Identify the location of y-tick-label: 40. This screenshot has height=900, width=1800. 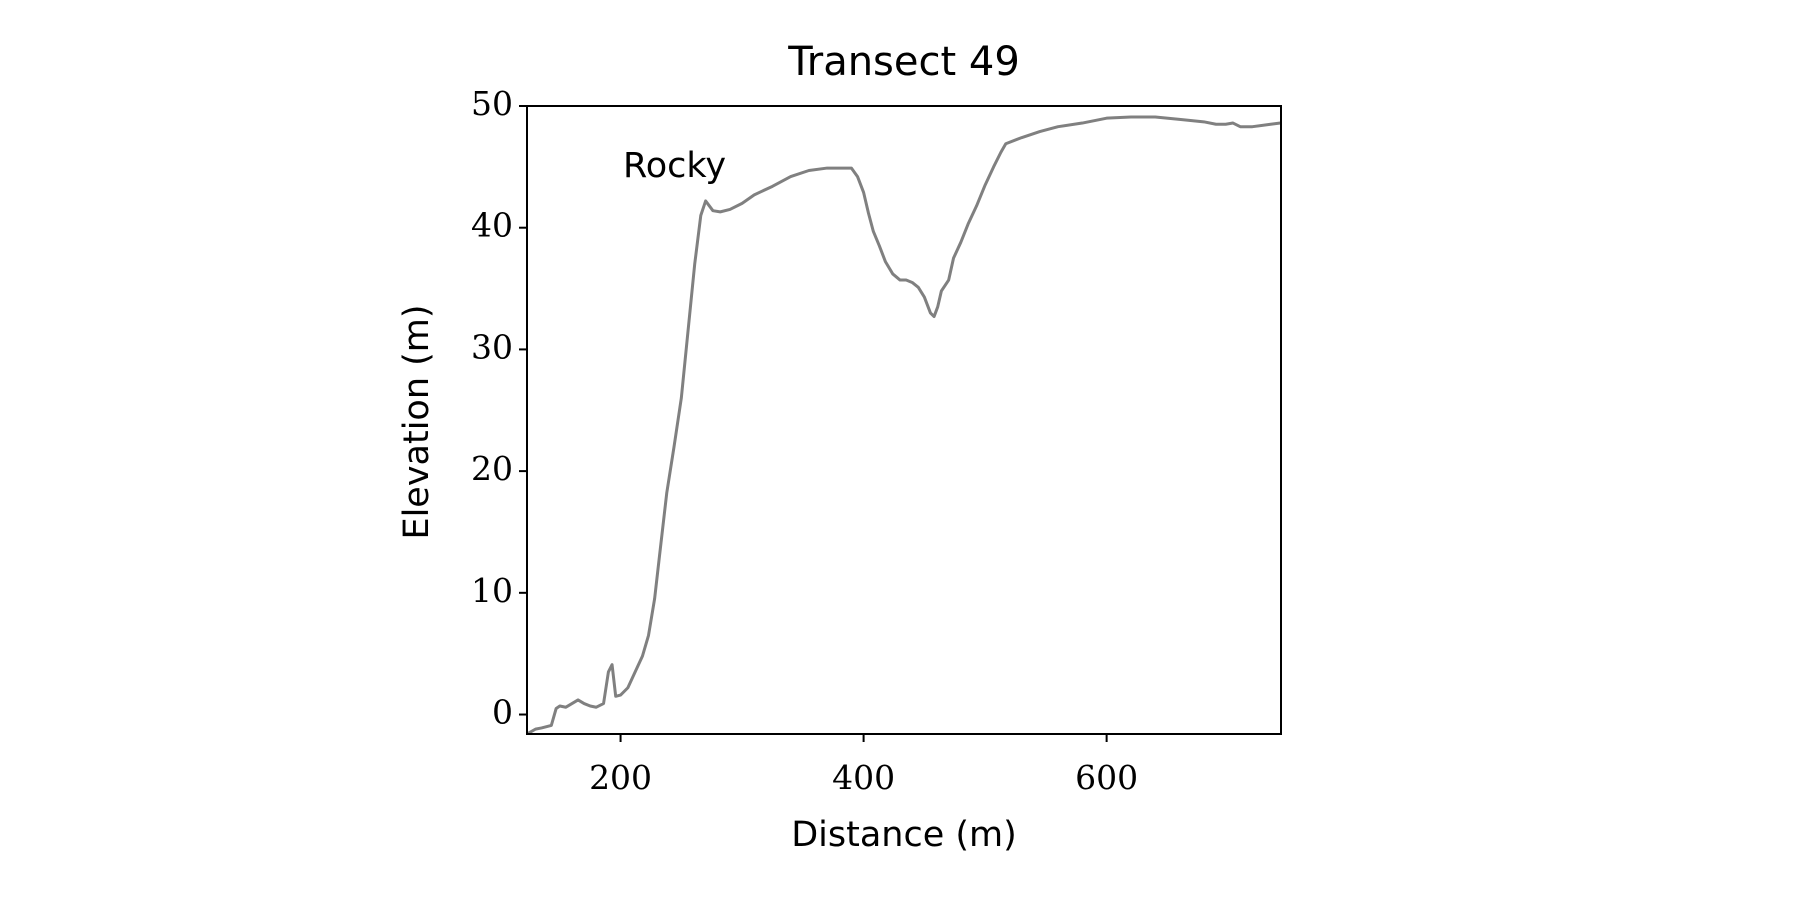
(492, 225).